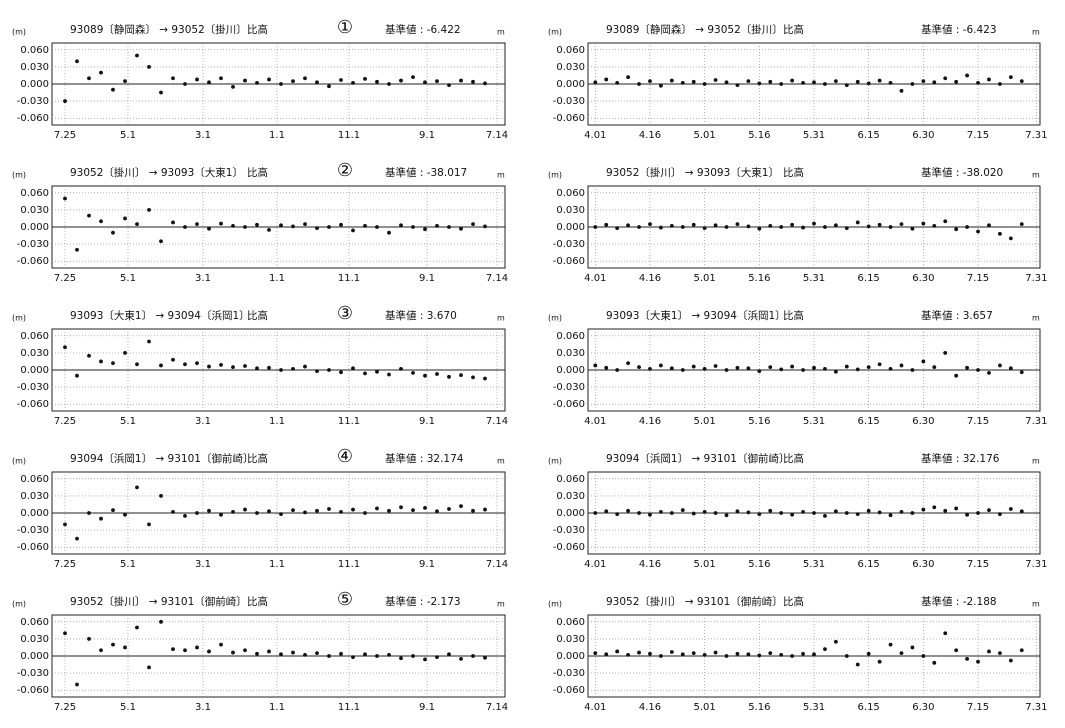 The image size is (1065, 728). Describe the element at coordinates (570, 479) in the screenshot. I see `y-tick-label: 0.060` at that location.